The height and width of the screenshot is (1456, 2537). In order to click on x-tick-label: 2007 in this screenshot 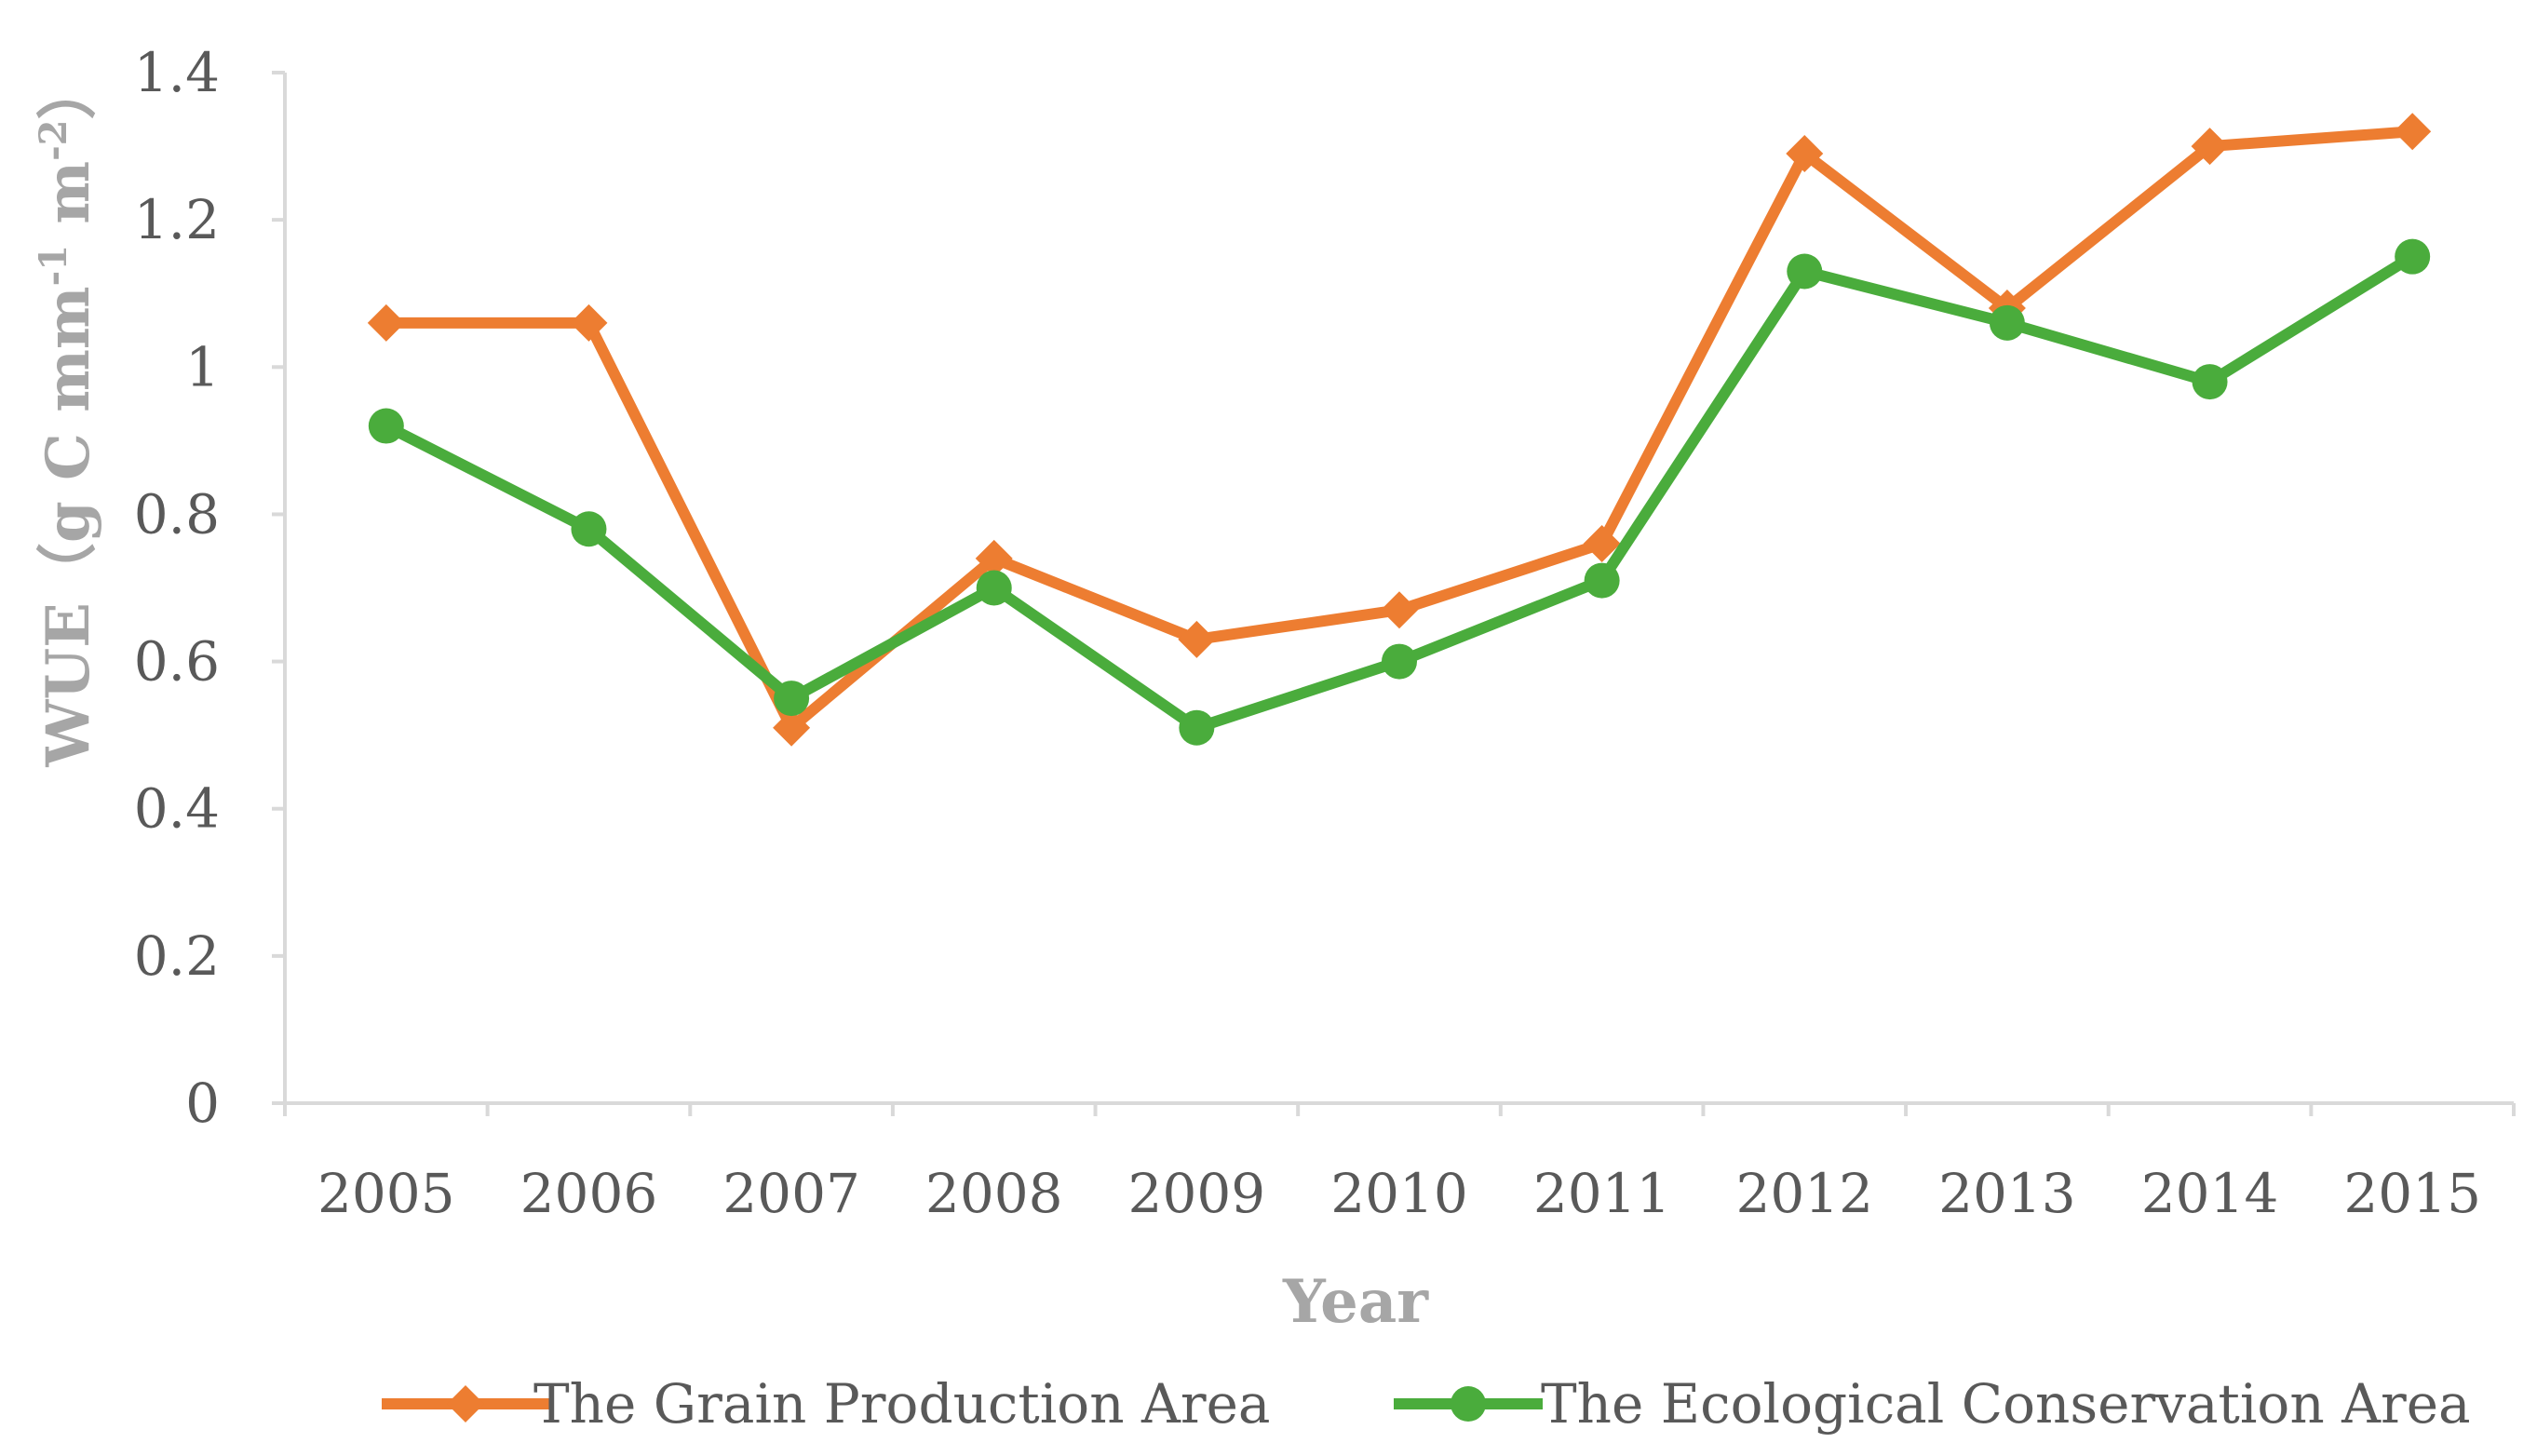, I will do `click(791, 1193)`.